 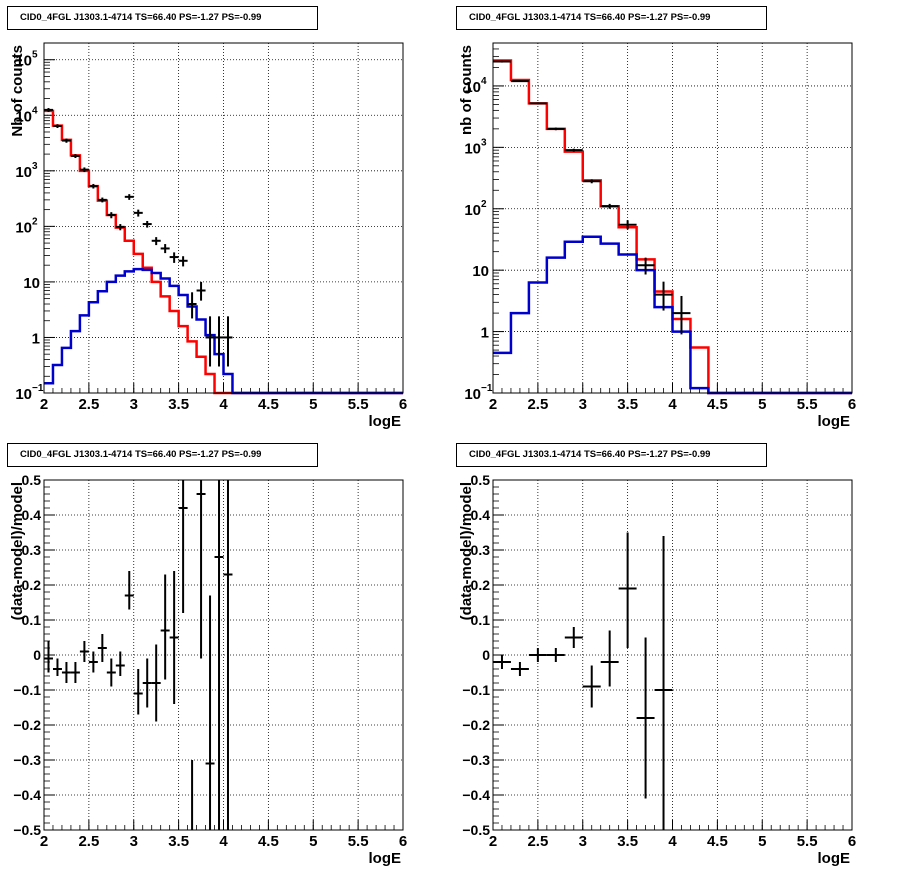 I want to click on y-tick-exponent: 2, so click(x=35, y=221).